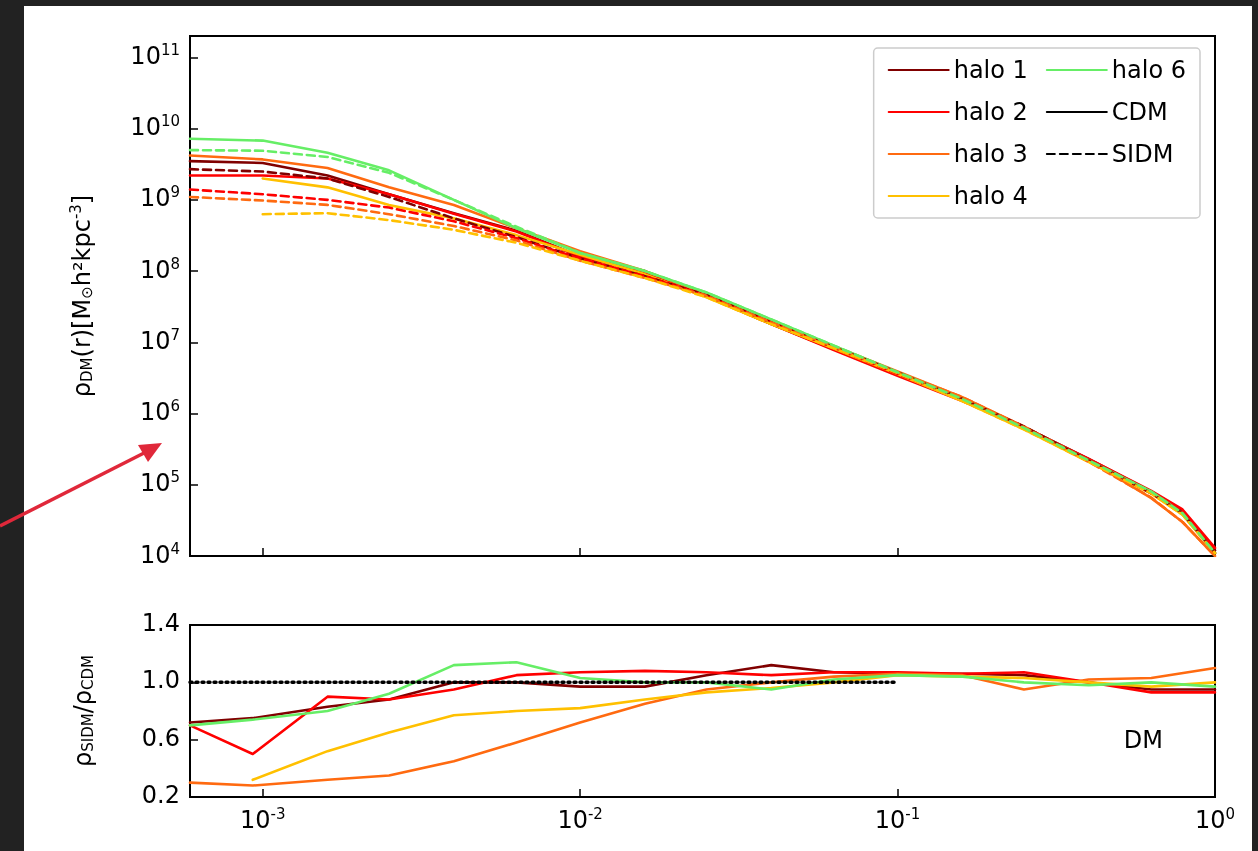 This screenshot has width=1258, height=851. I want to click on y-tick-label: 10$^{9}$, so click(159, 198).